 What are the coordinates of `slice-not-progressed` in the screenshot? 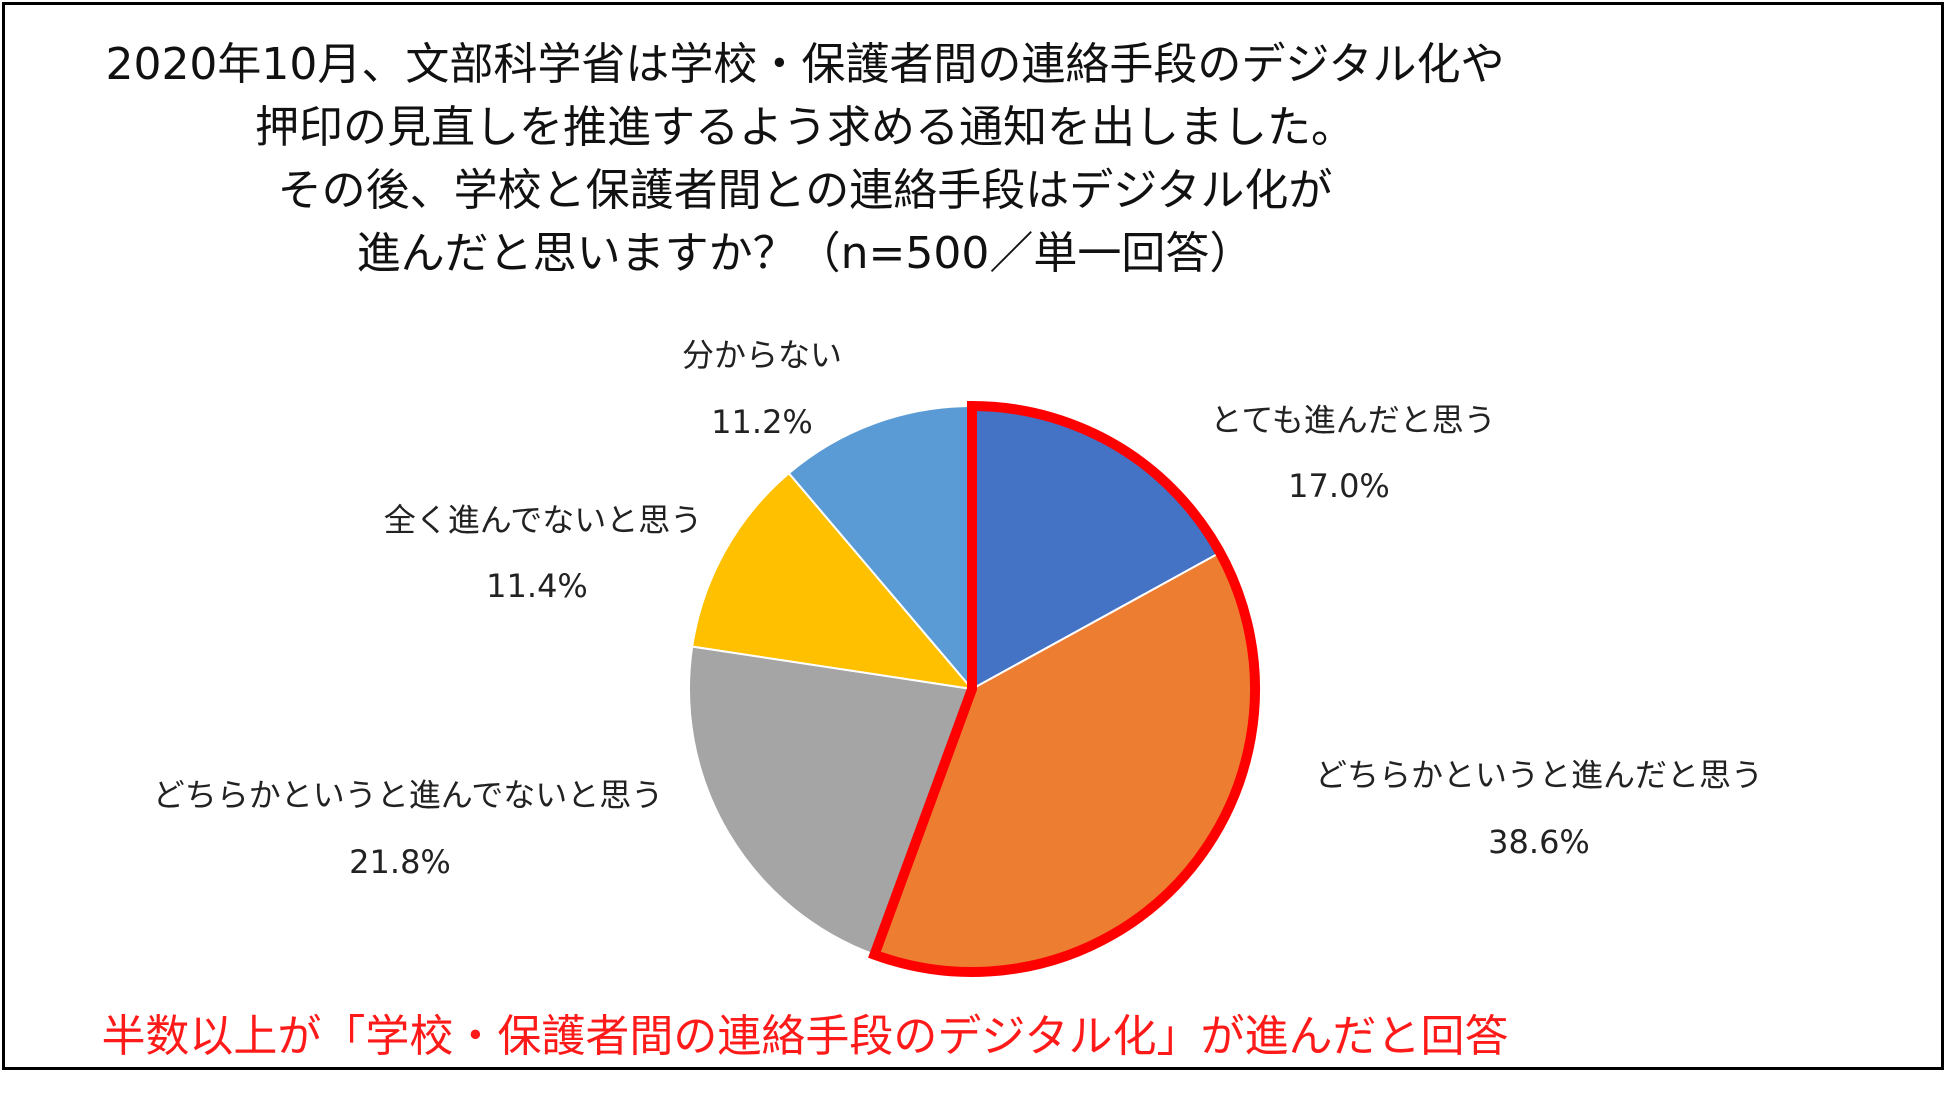 It's located at (833, 581).